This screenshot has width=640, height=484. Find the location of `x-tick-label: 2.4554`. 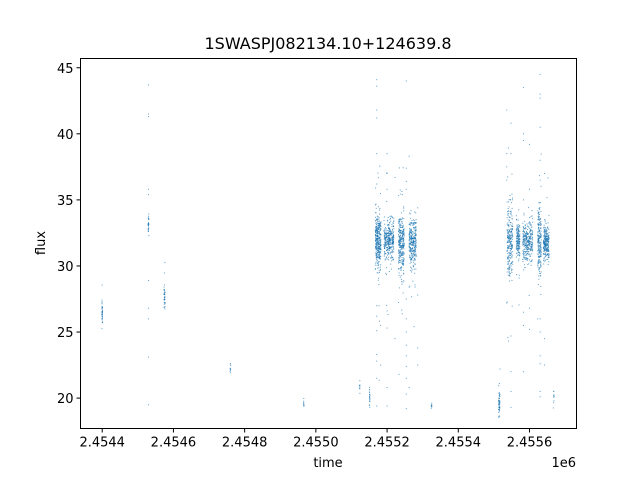

x-tick-label: 2.4554 is located at coordinates (459, 443).